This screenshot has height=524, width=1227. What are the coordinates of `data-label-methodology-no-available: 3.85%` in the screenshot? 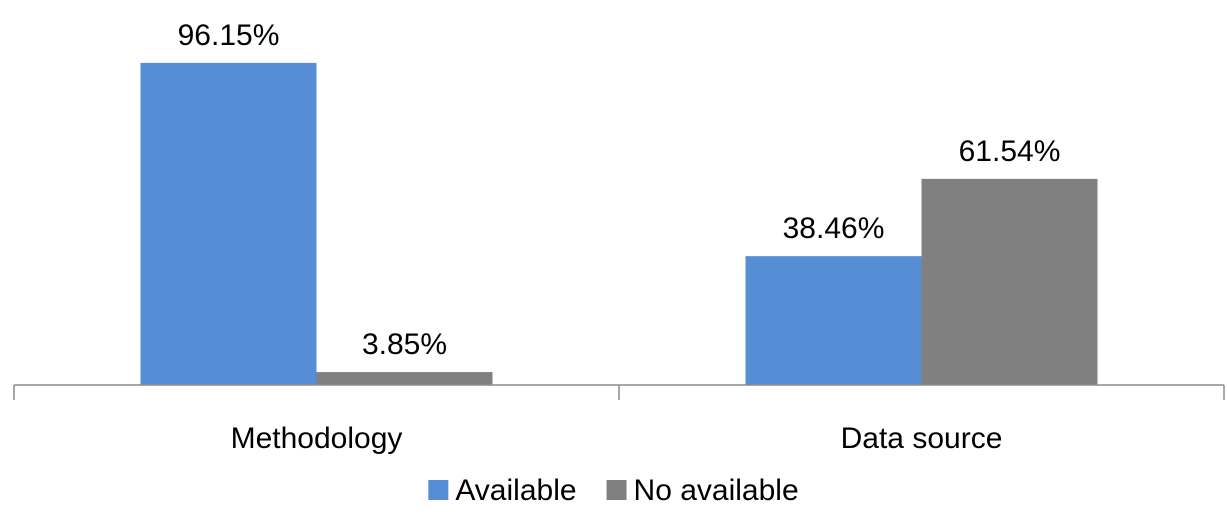 It's located at (404, 344).